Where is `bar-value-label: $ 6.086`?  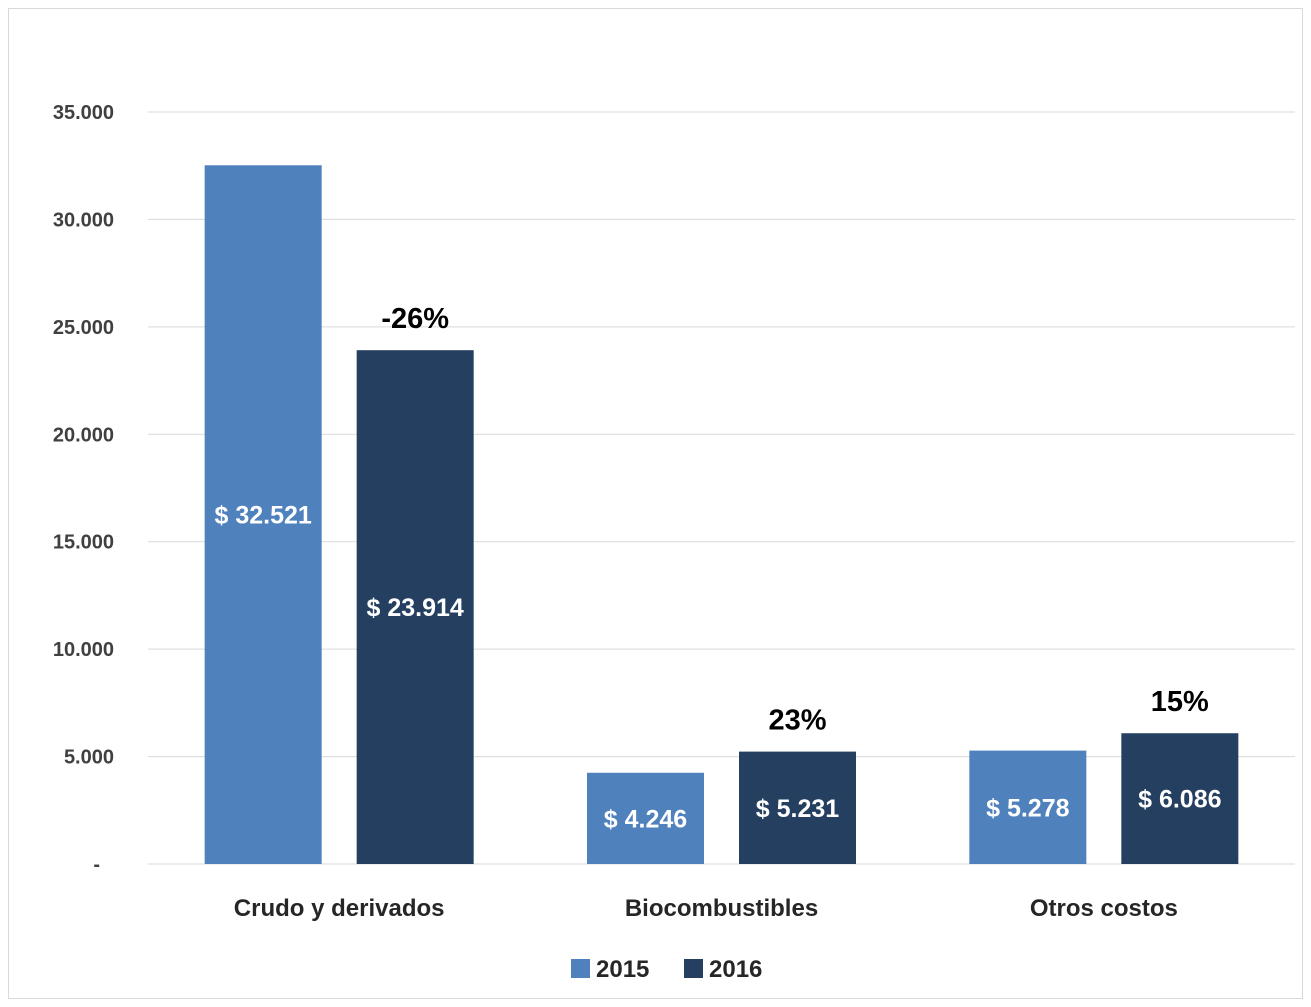
bar-value-label: $ 6.086 is located at coordinates (1179, 800).